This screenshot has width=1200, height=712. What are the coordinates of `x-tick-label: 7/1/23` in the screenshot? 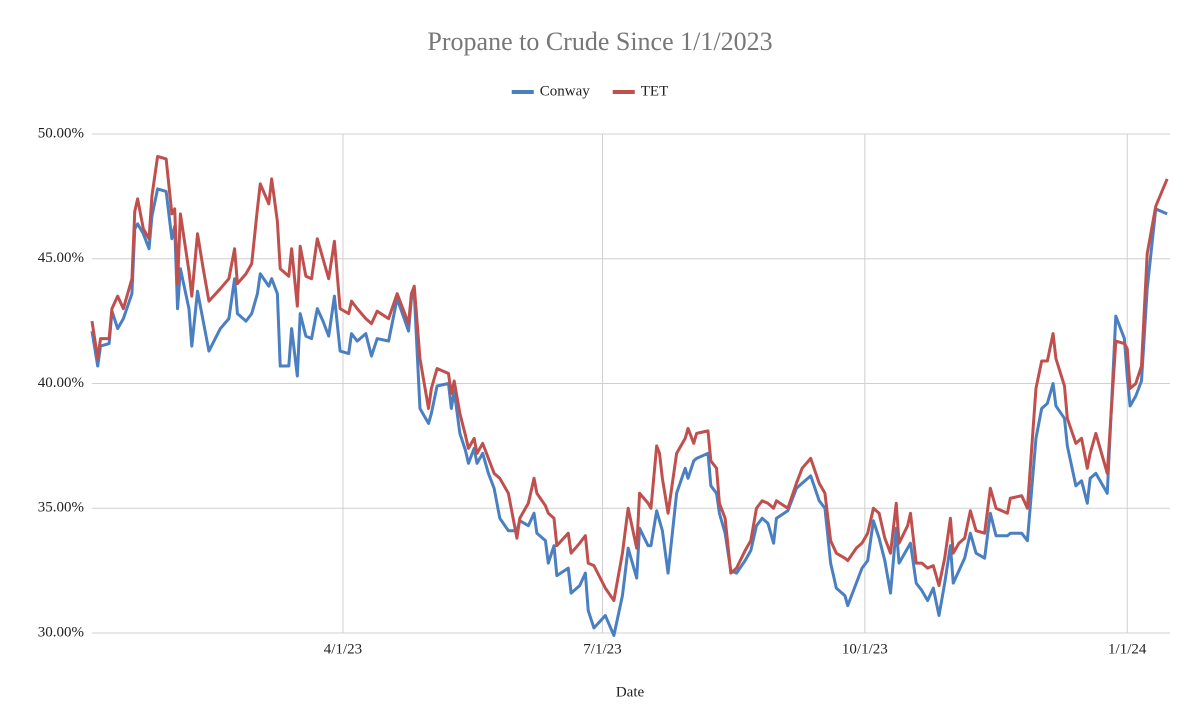 It's located at (602, 649).